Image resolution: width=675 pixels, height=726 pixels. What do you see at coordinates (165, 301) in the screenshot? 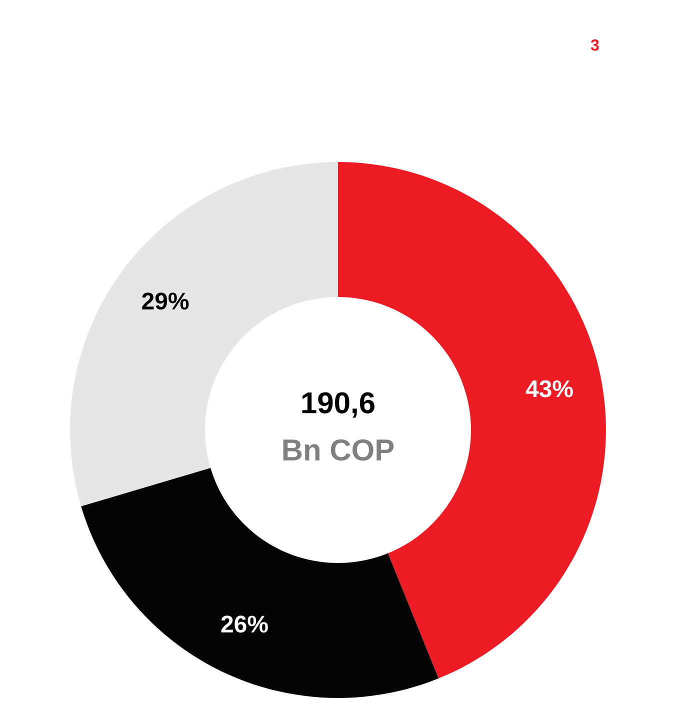
I see `data-label: 29%` at bounding box center [165, 301].